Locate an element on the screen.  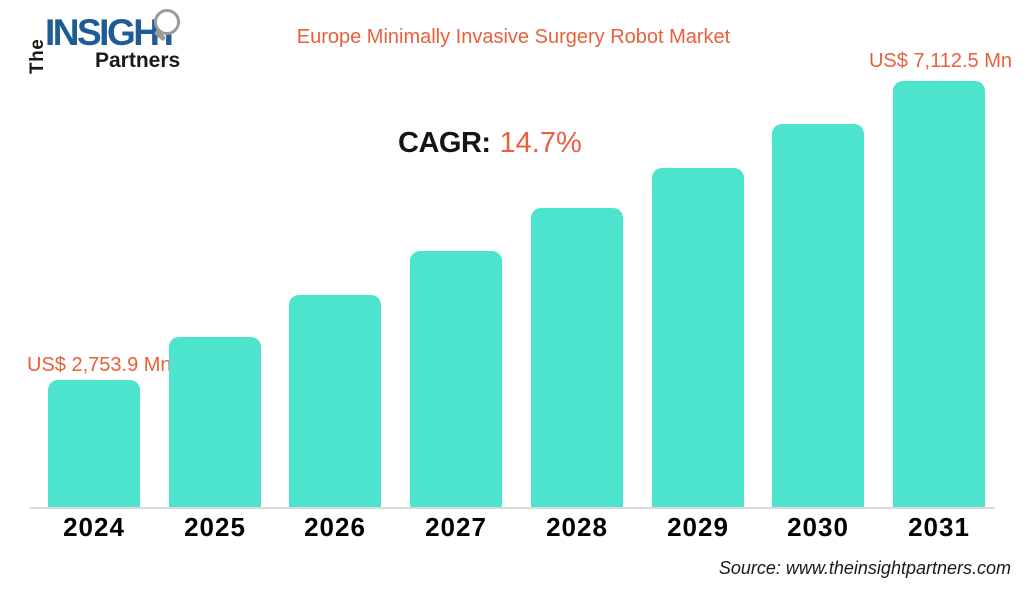
x-tick-2031: 2031 is located at coordinates (939, 527).